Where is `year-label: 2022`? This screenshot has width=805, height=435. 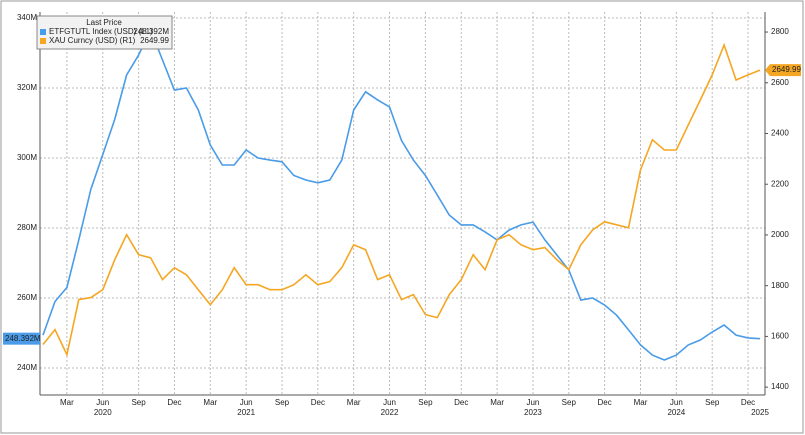
year-label: 2022 is located at coordinates (390, 412).